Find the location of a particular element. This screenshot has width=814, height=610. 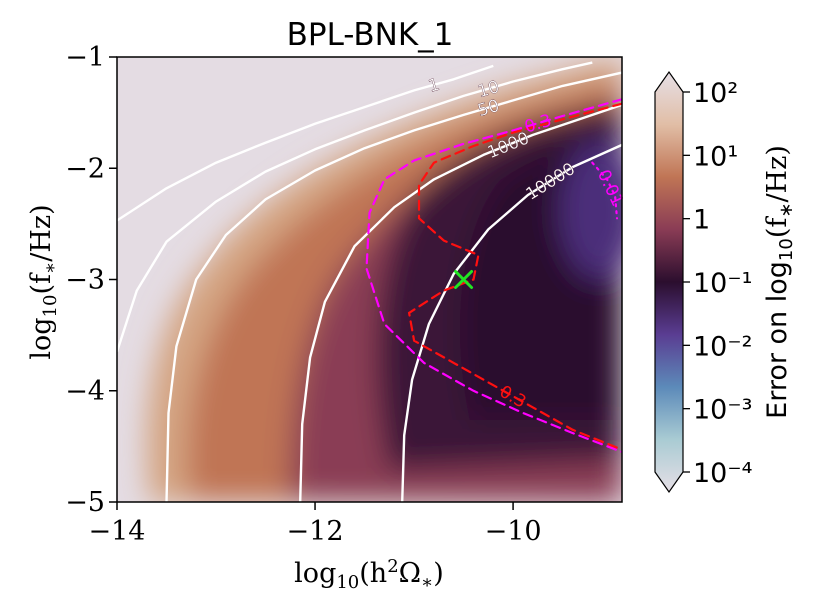

x-axis: −14 −12 −10 is located at coordinates (315, 524).